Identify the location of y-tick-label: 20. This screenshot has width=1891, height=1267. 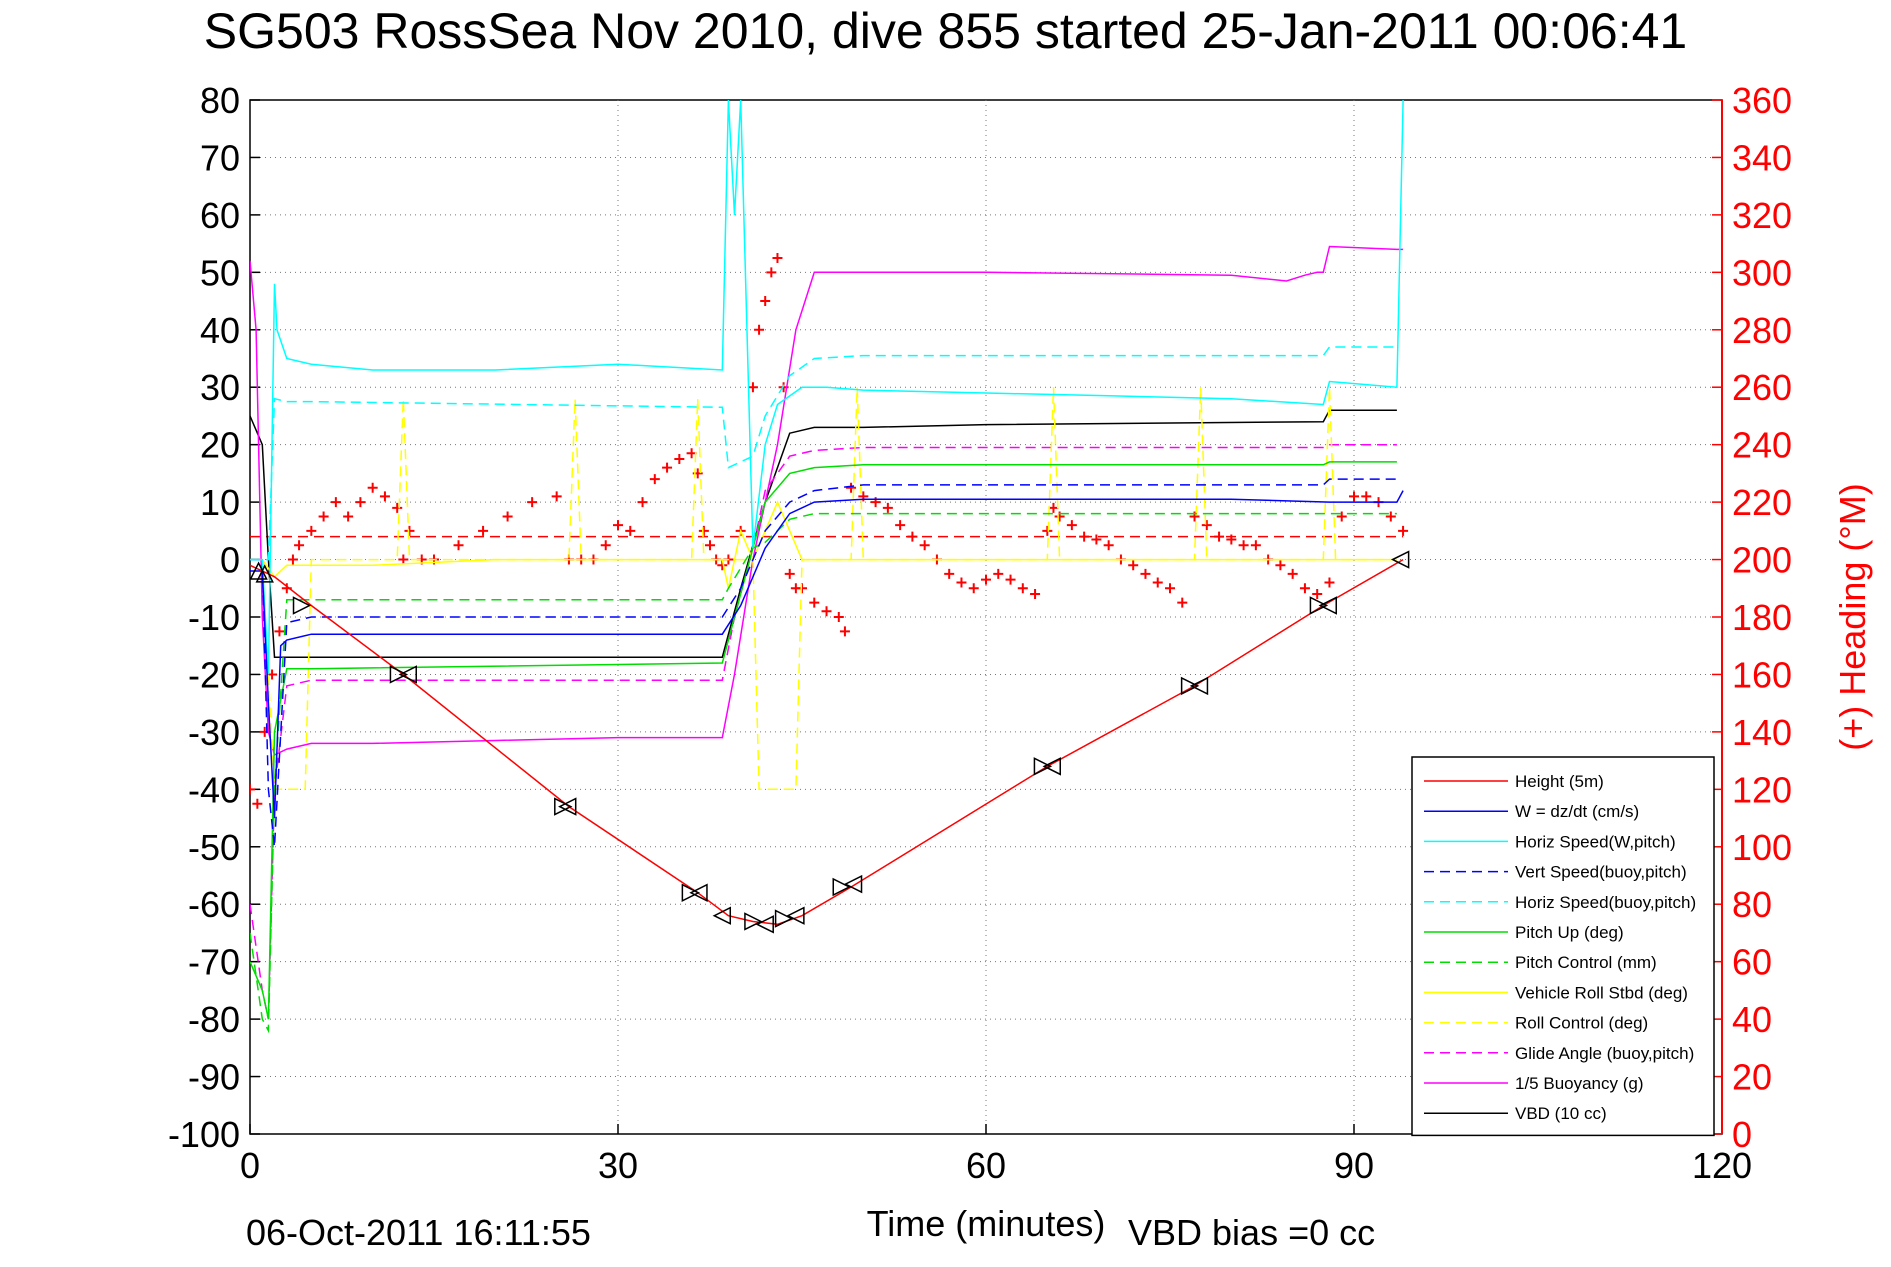
(220, 445).